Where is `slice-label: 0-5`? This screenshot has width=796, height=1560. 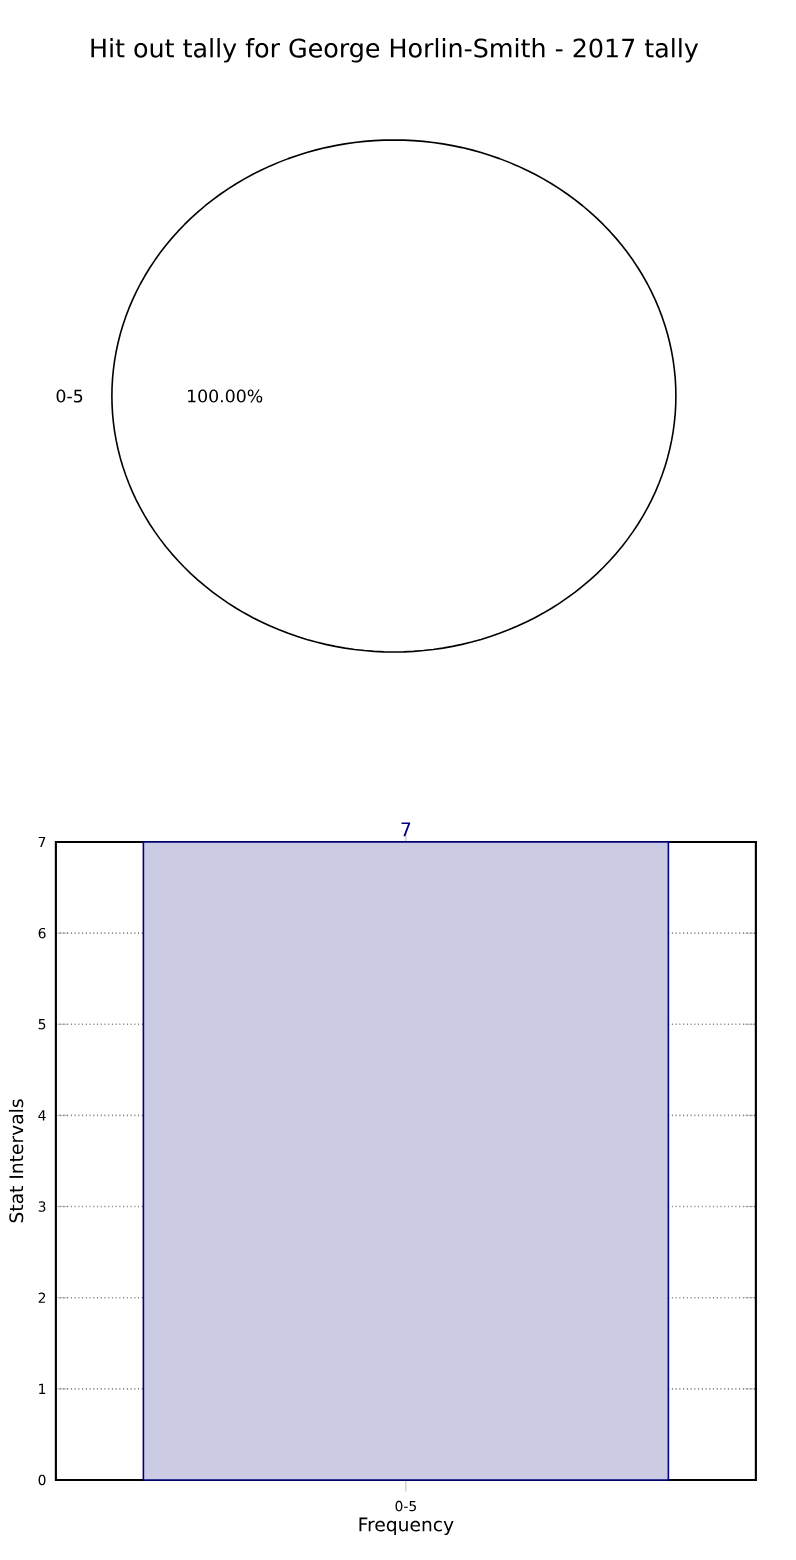 slice-label: 0-5 is located at coordinates (69, 396).